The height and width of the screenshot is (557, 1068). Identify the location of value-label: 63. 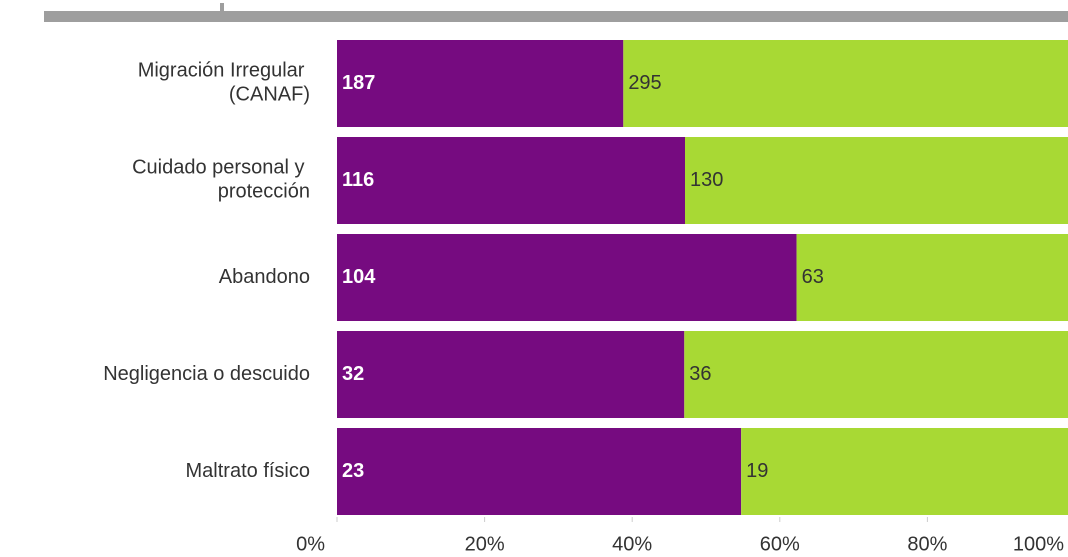
(813, 277).